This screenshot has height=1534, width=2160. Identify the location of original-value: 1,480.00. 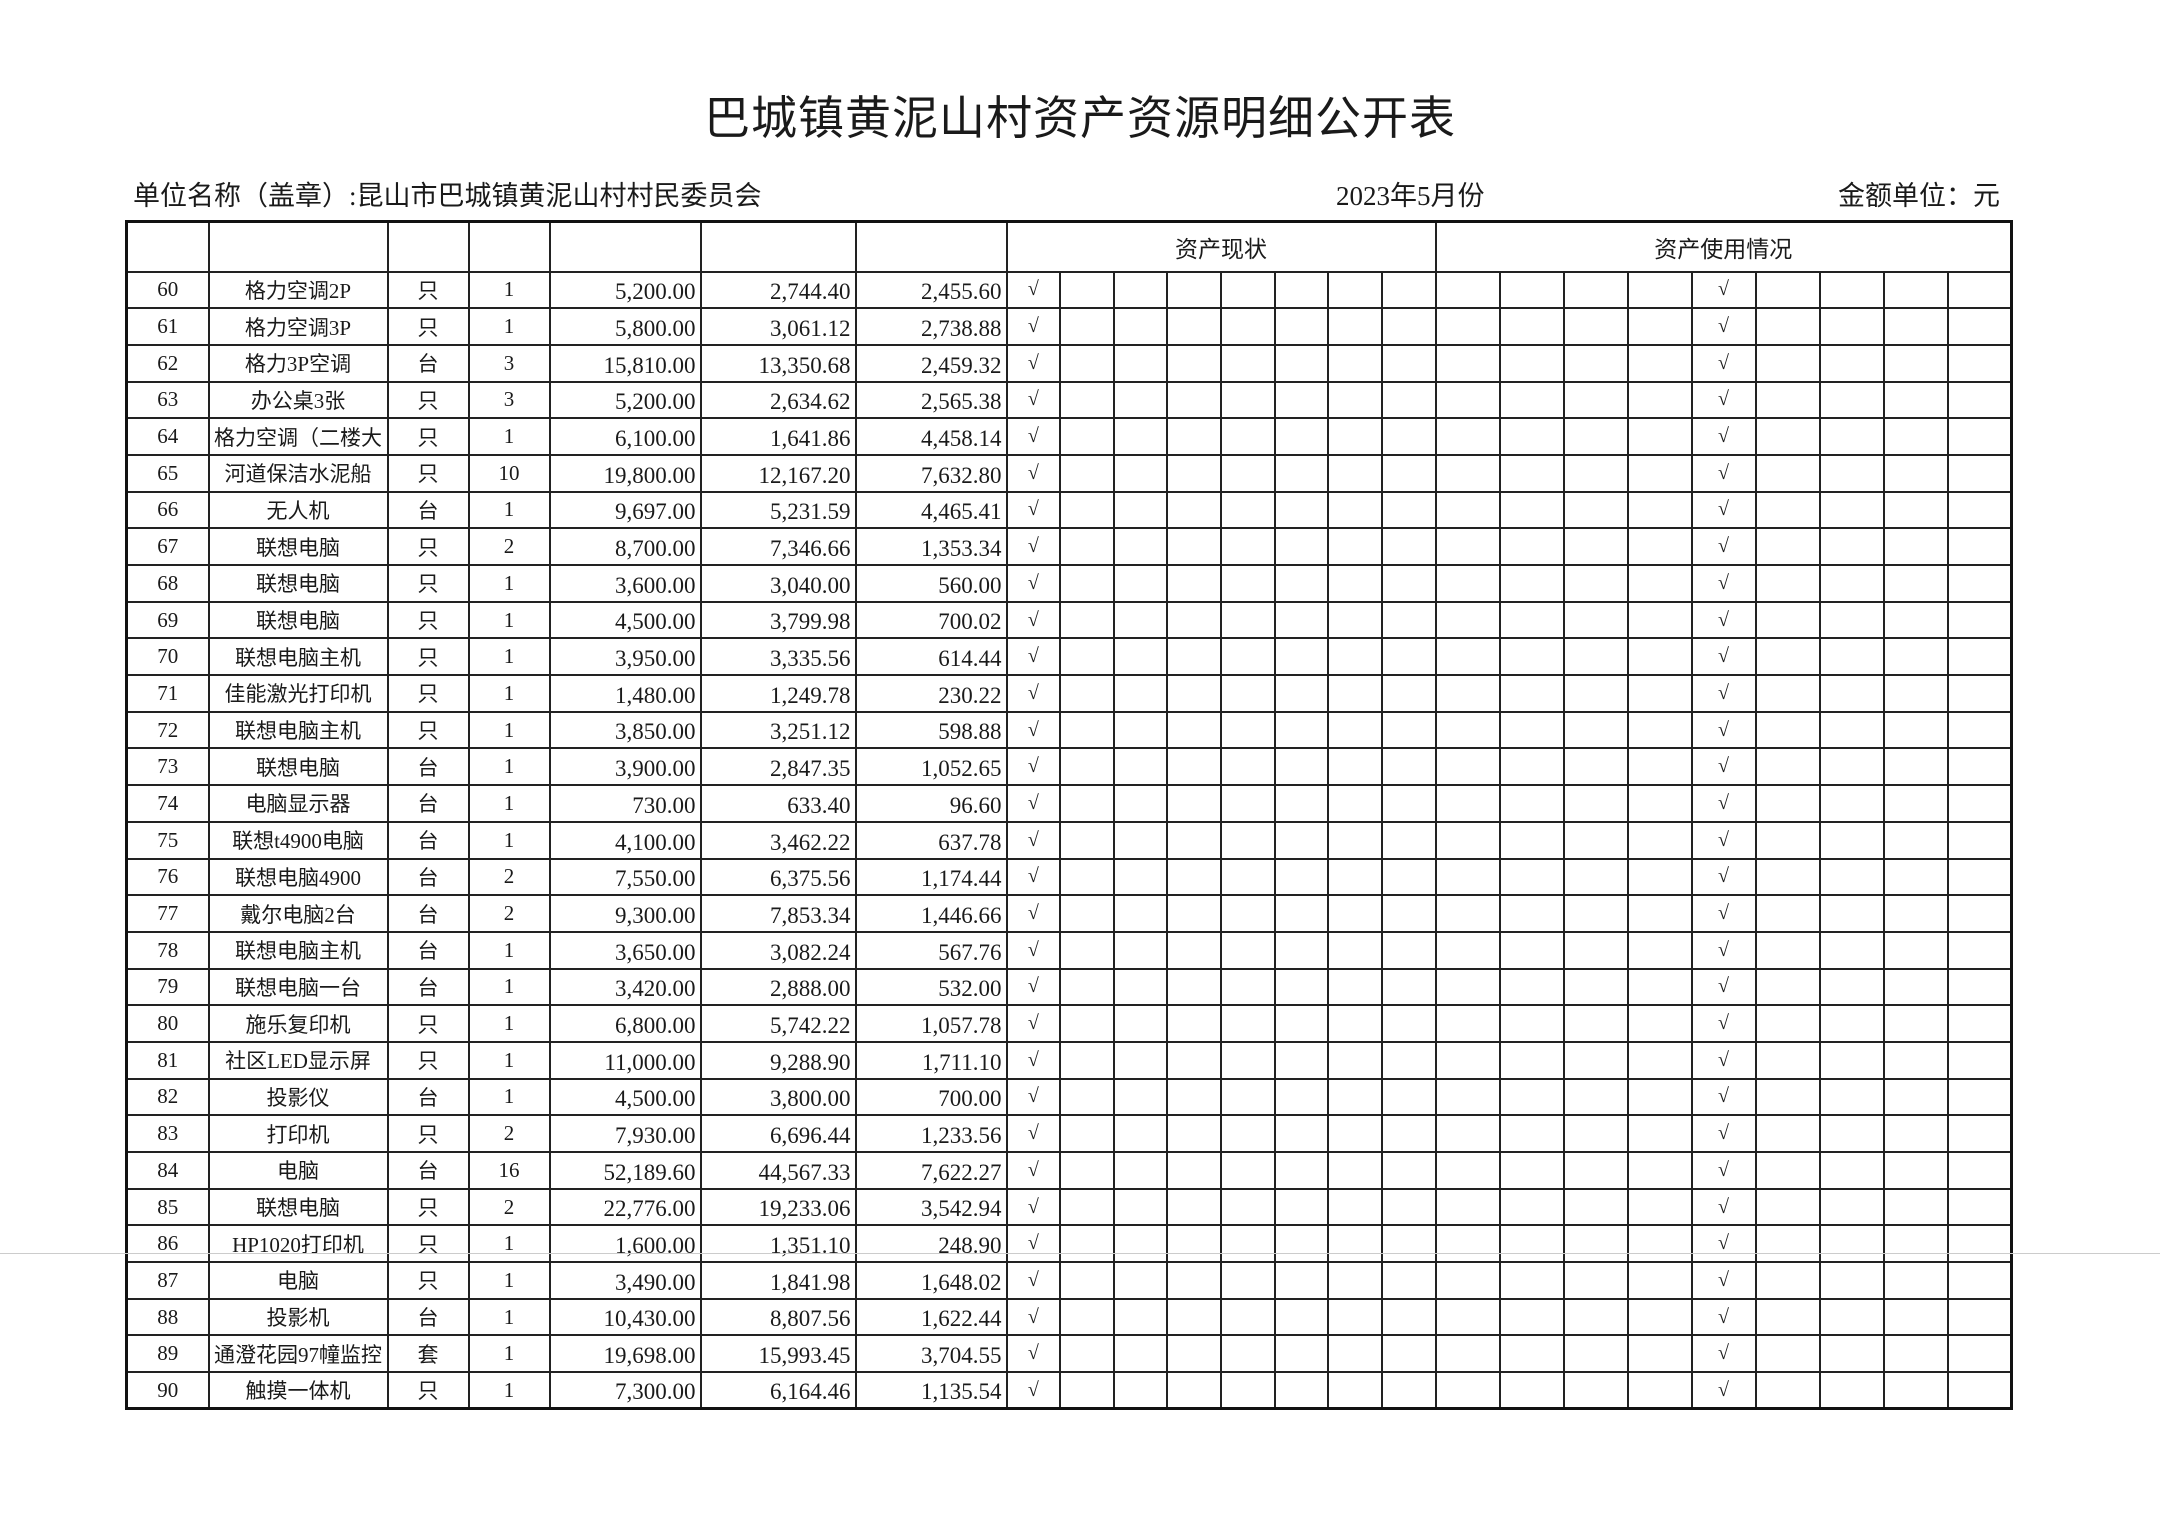
(625, 693).